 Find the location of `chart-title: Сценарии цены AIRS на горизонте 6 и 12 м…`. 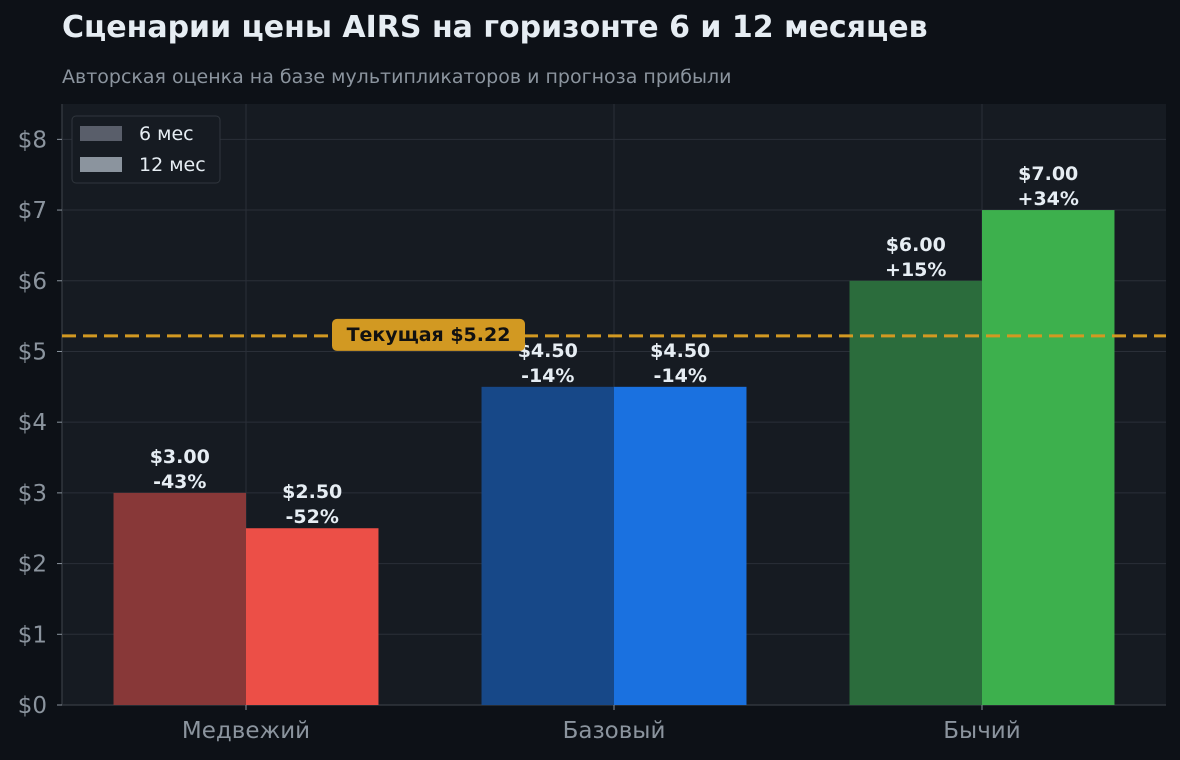

chart-title: Сценарии цены AIRS на горизонте 6 и 12 м… is located at coordinates (495, 27).